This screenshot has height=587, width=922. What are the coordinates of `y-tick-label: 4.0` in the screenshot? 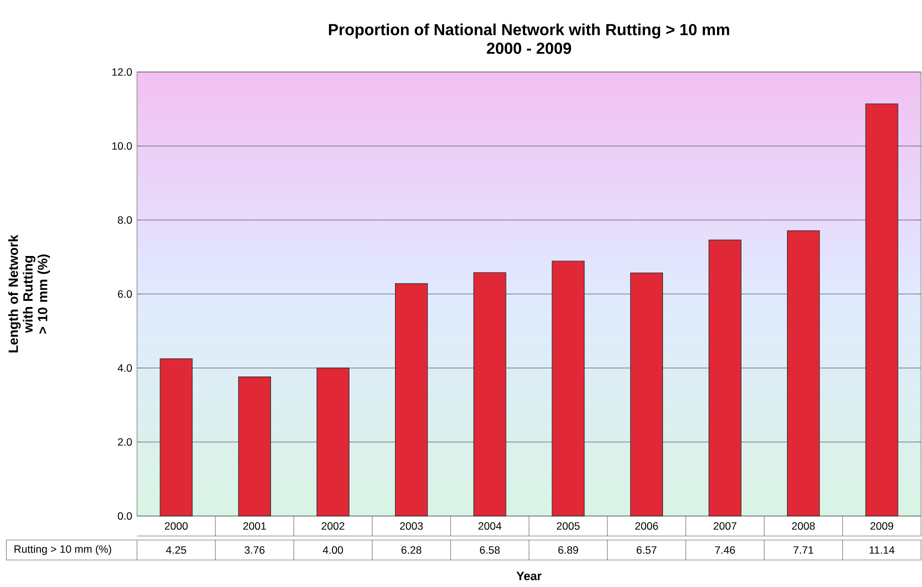 It's located at (125, 368).